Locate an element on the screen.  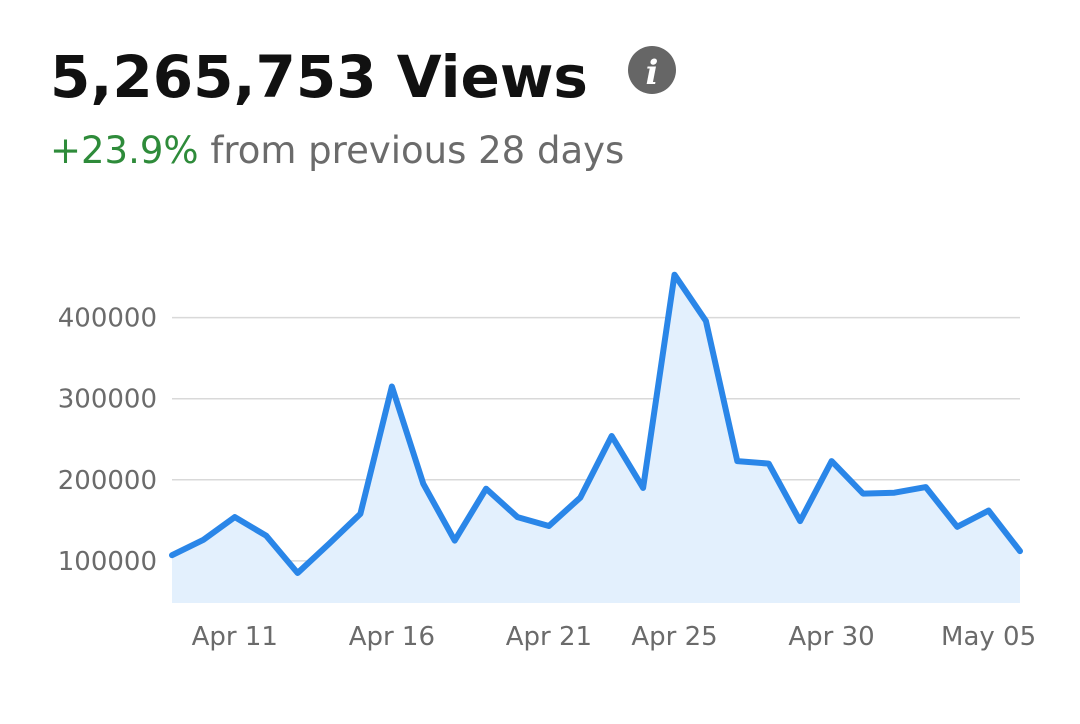
y-tick-label: 400000 is located at coordinates (107, 319).